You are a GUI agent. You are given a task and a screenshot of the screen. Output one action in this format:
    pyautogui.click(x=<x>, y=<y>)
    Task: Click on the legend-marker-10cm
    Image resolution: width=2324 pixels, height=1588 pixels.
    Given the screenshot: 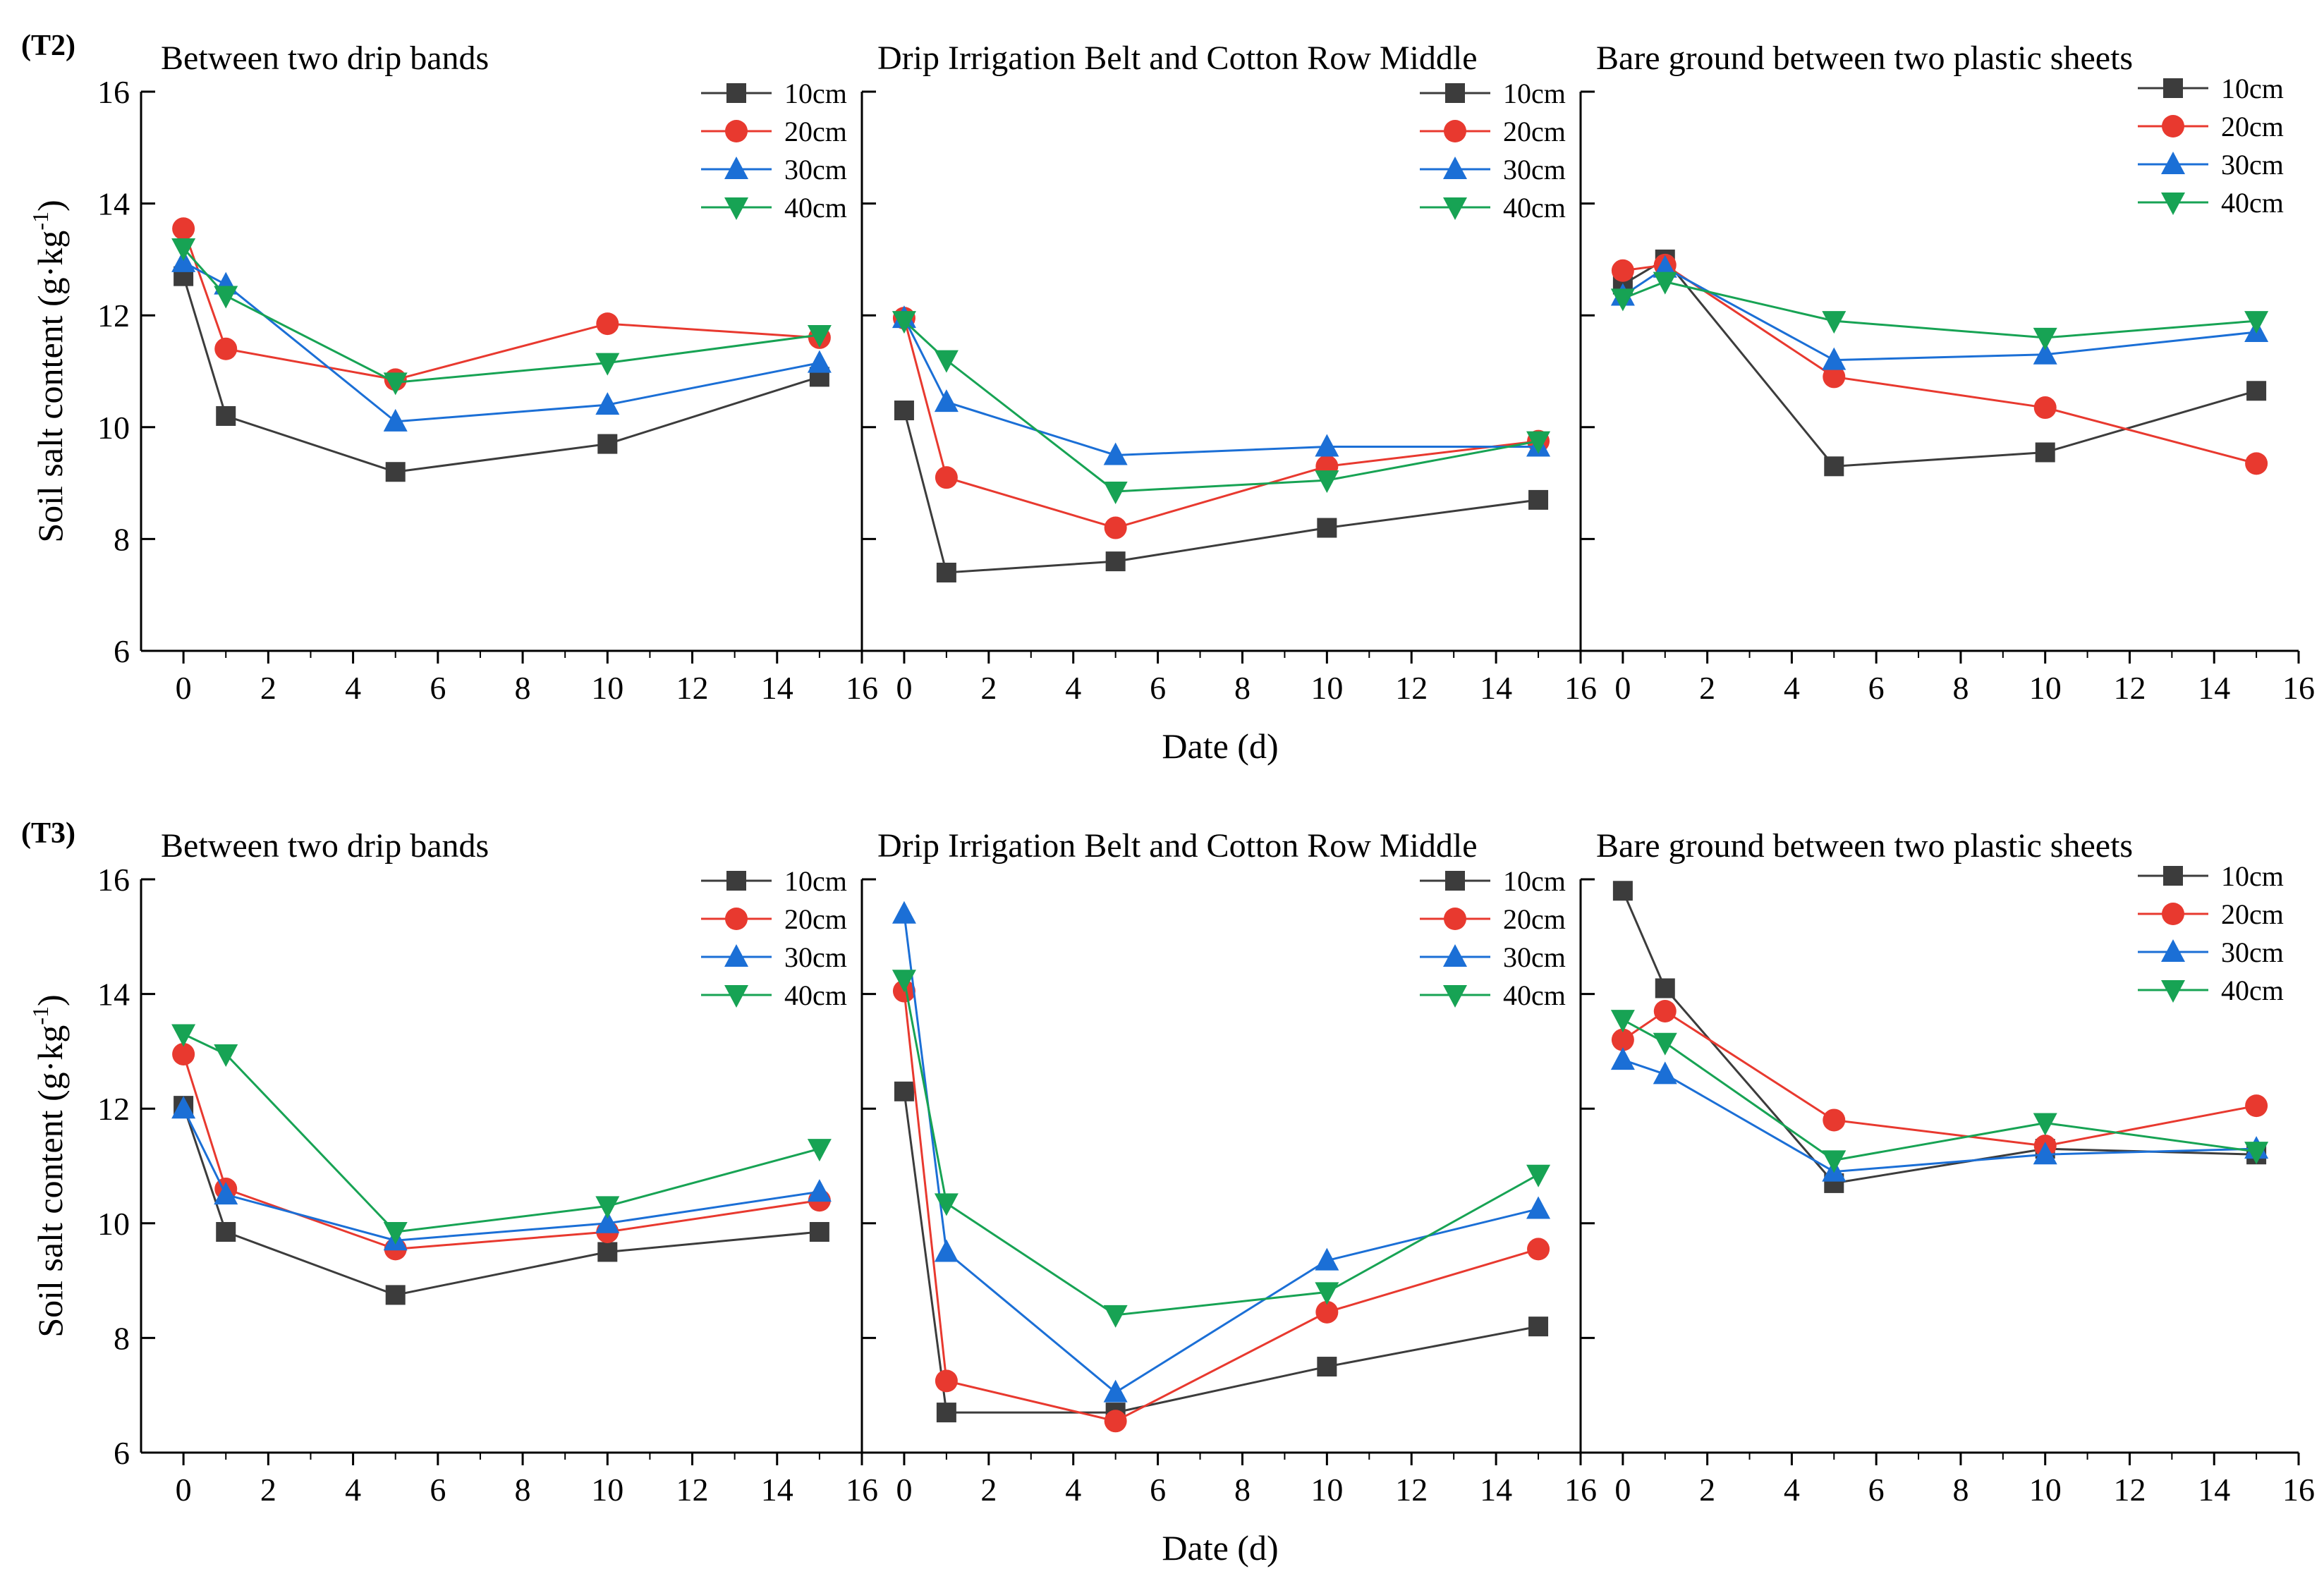 What is the action you would take?
    pyautogui.click(x=2173, y=876)
    